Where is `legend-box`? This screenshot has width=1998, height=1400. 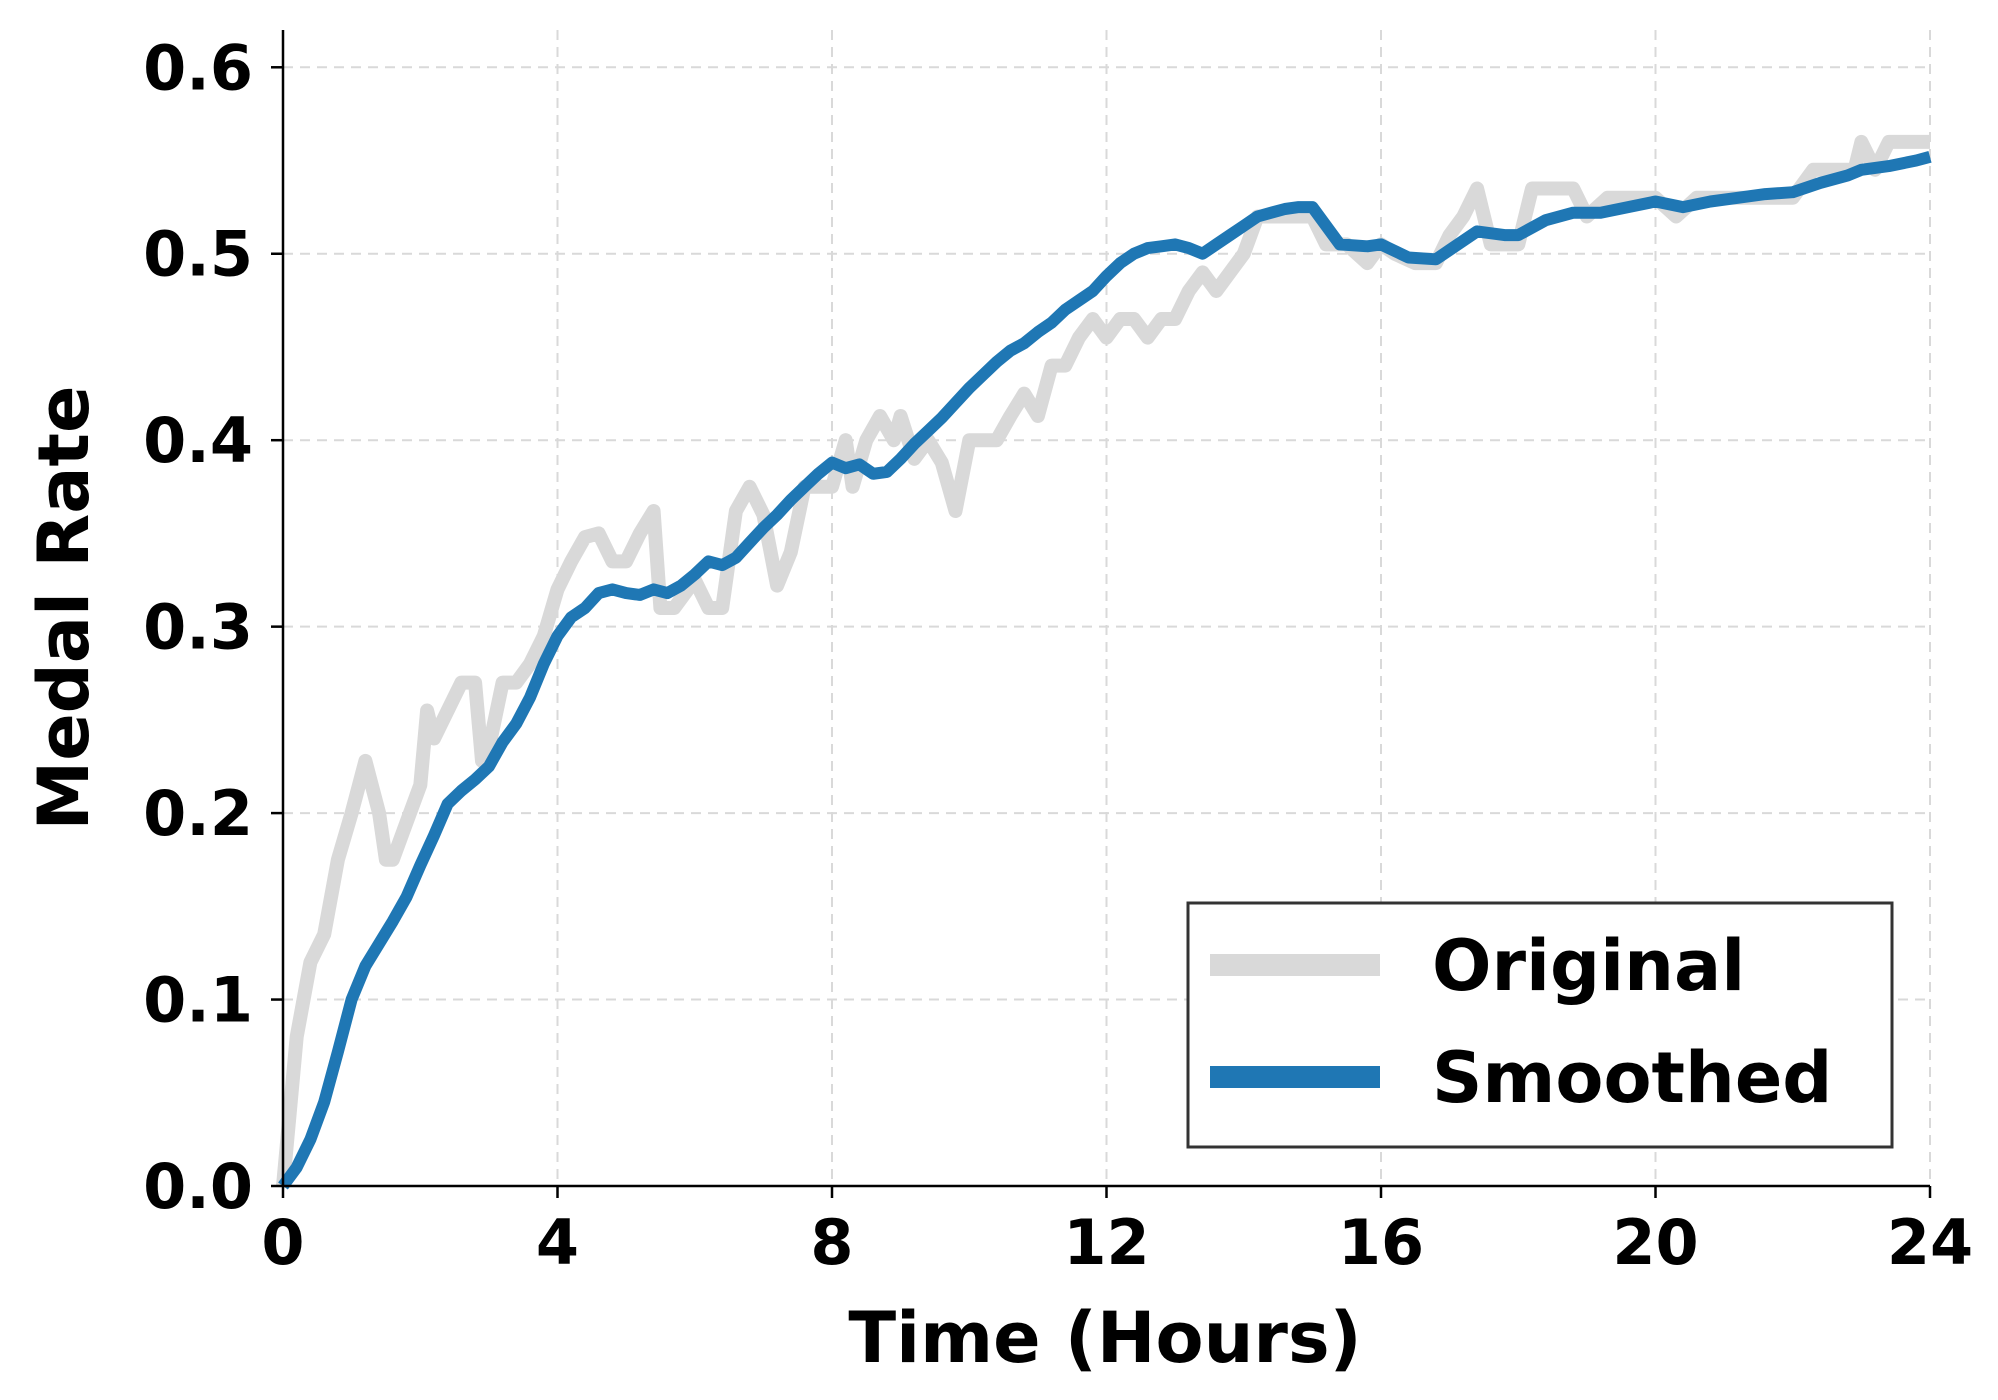 legend-box is located at coordinates (1540, 1025).